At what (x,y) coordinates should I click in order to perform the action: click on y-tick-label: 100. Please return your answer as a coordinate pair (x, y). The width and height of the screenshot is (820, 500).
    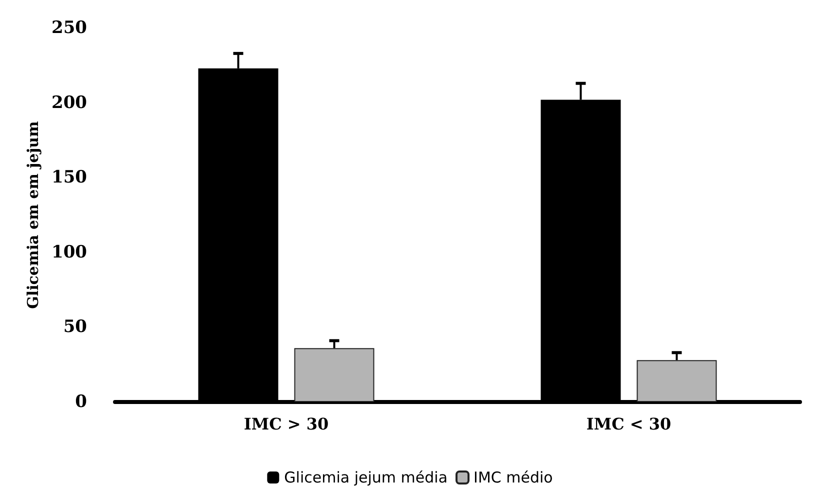
    Looking at the image, I should click on (70, 252).